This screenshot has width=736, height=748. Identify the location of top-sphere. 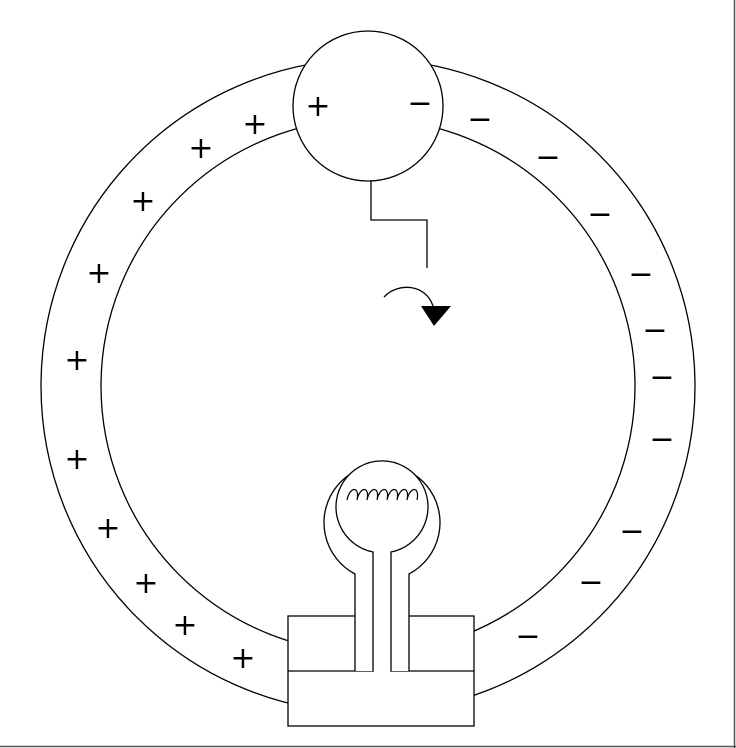
(368, 106).